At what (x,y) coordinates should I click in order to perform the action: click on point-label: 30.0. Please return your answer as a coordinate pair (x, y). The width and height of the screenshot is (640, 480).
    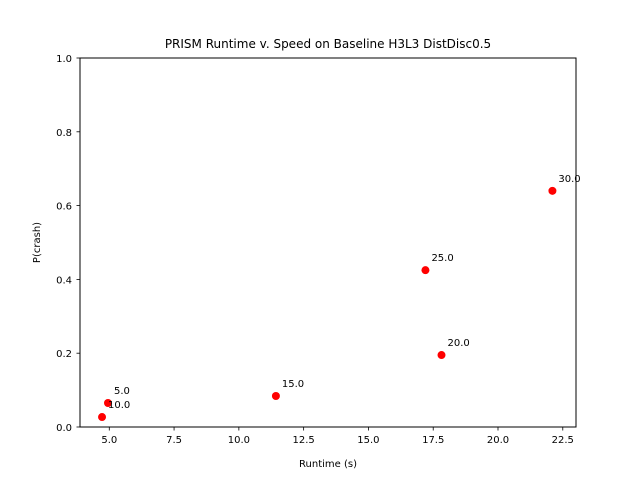
    Looking at the image, I should click on (569, 179).